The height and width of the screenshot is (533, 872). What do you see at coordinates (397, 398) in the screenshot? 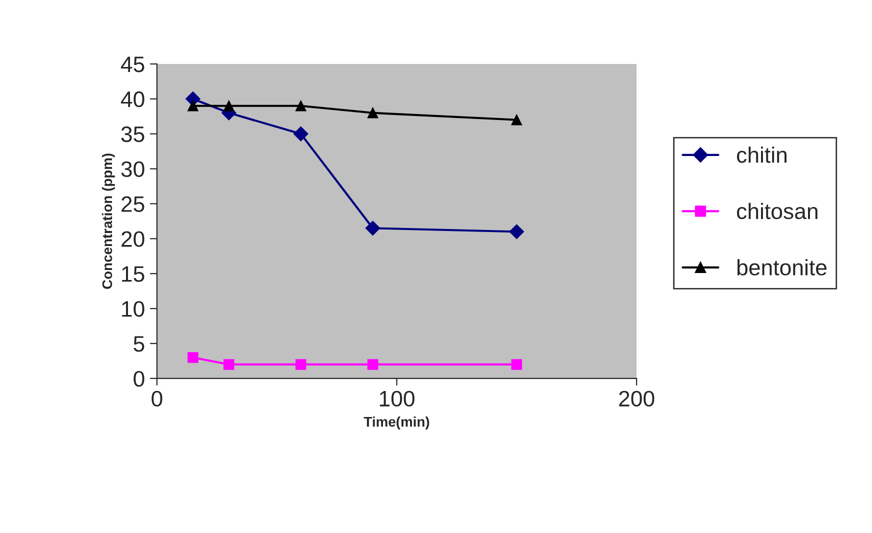
I see `x-tick-label: 100` at bounding box center [397, 398].